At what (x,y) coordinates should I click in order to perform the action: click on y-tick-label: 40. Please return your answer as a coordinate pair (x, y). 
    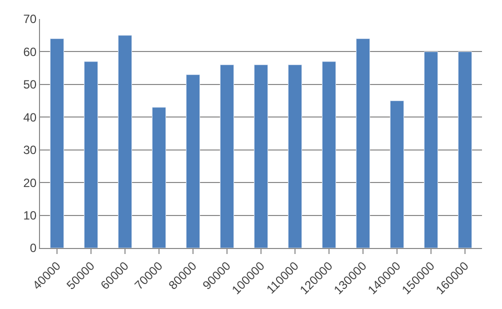
    Looking at the image, I should click on (30, 117).